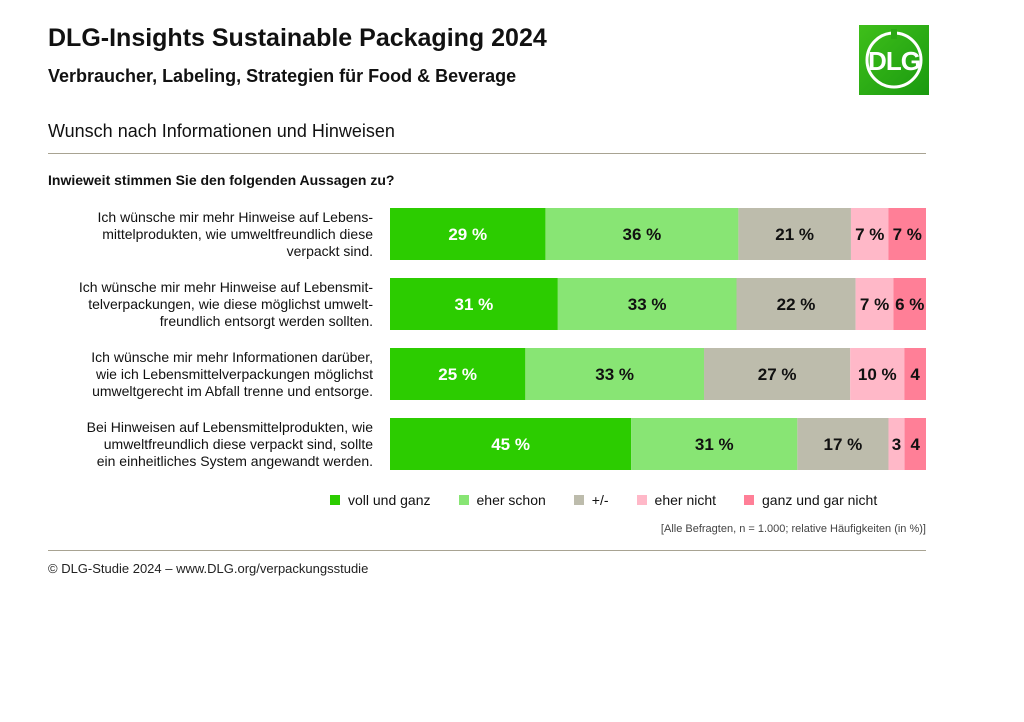 The width and height of the screenshot is (1024, 722). I want to click on legend-item: eher nicht, so click(676, 500).